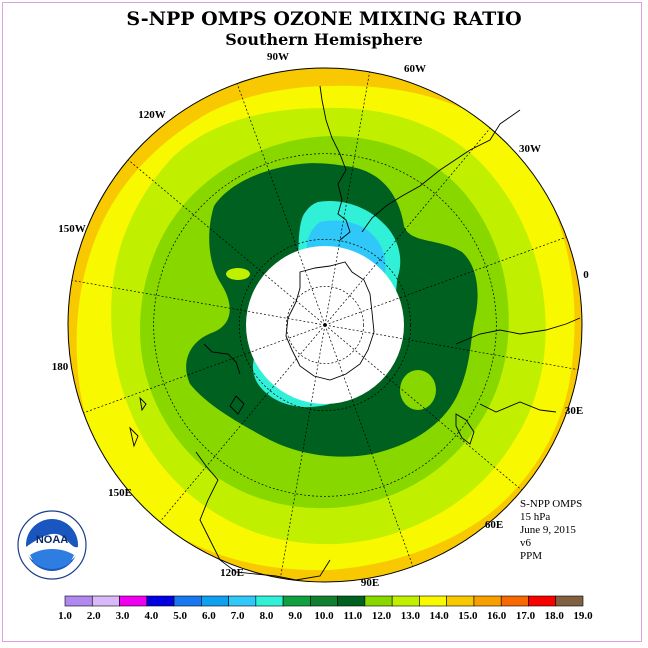  I want to click on scale-tick-label: 15.0, so click(468, 616).